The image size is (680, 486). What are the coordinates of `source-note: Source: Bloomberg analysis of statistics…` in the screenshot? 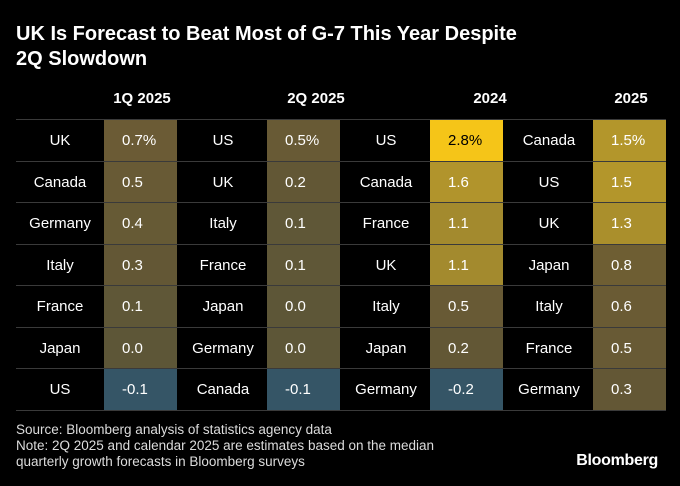 It's located at (174, 429).